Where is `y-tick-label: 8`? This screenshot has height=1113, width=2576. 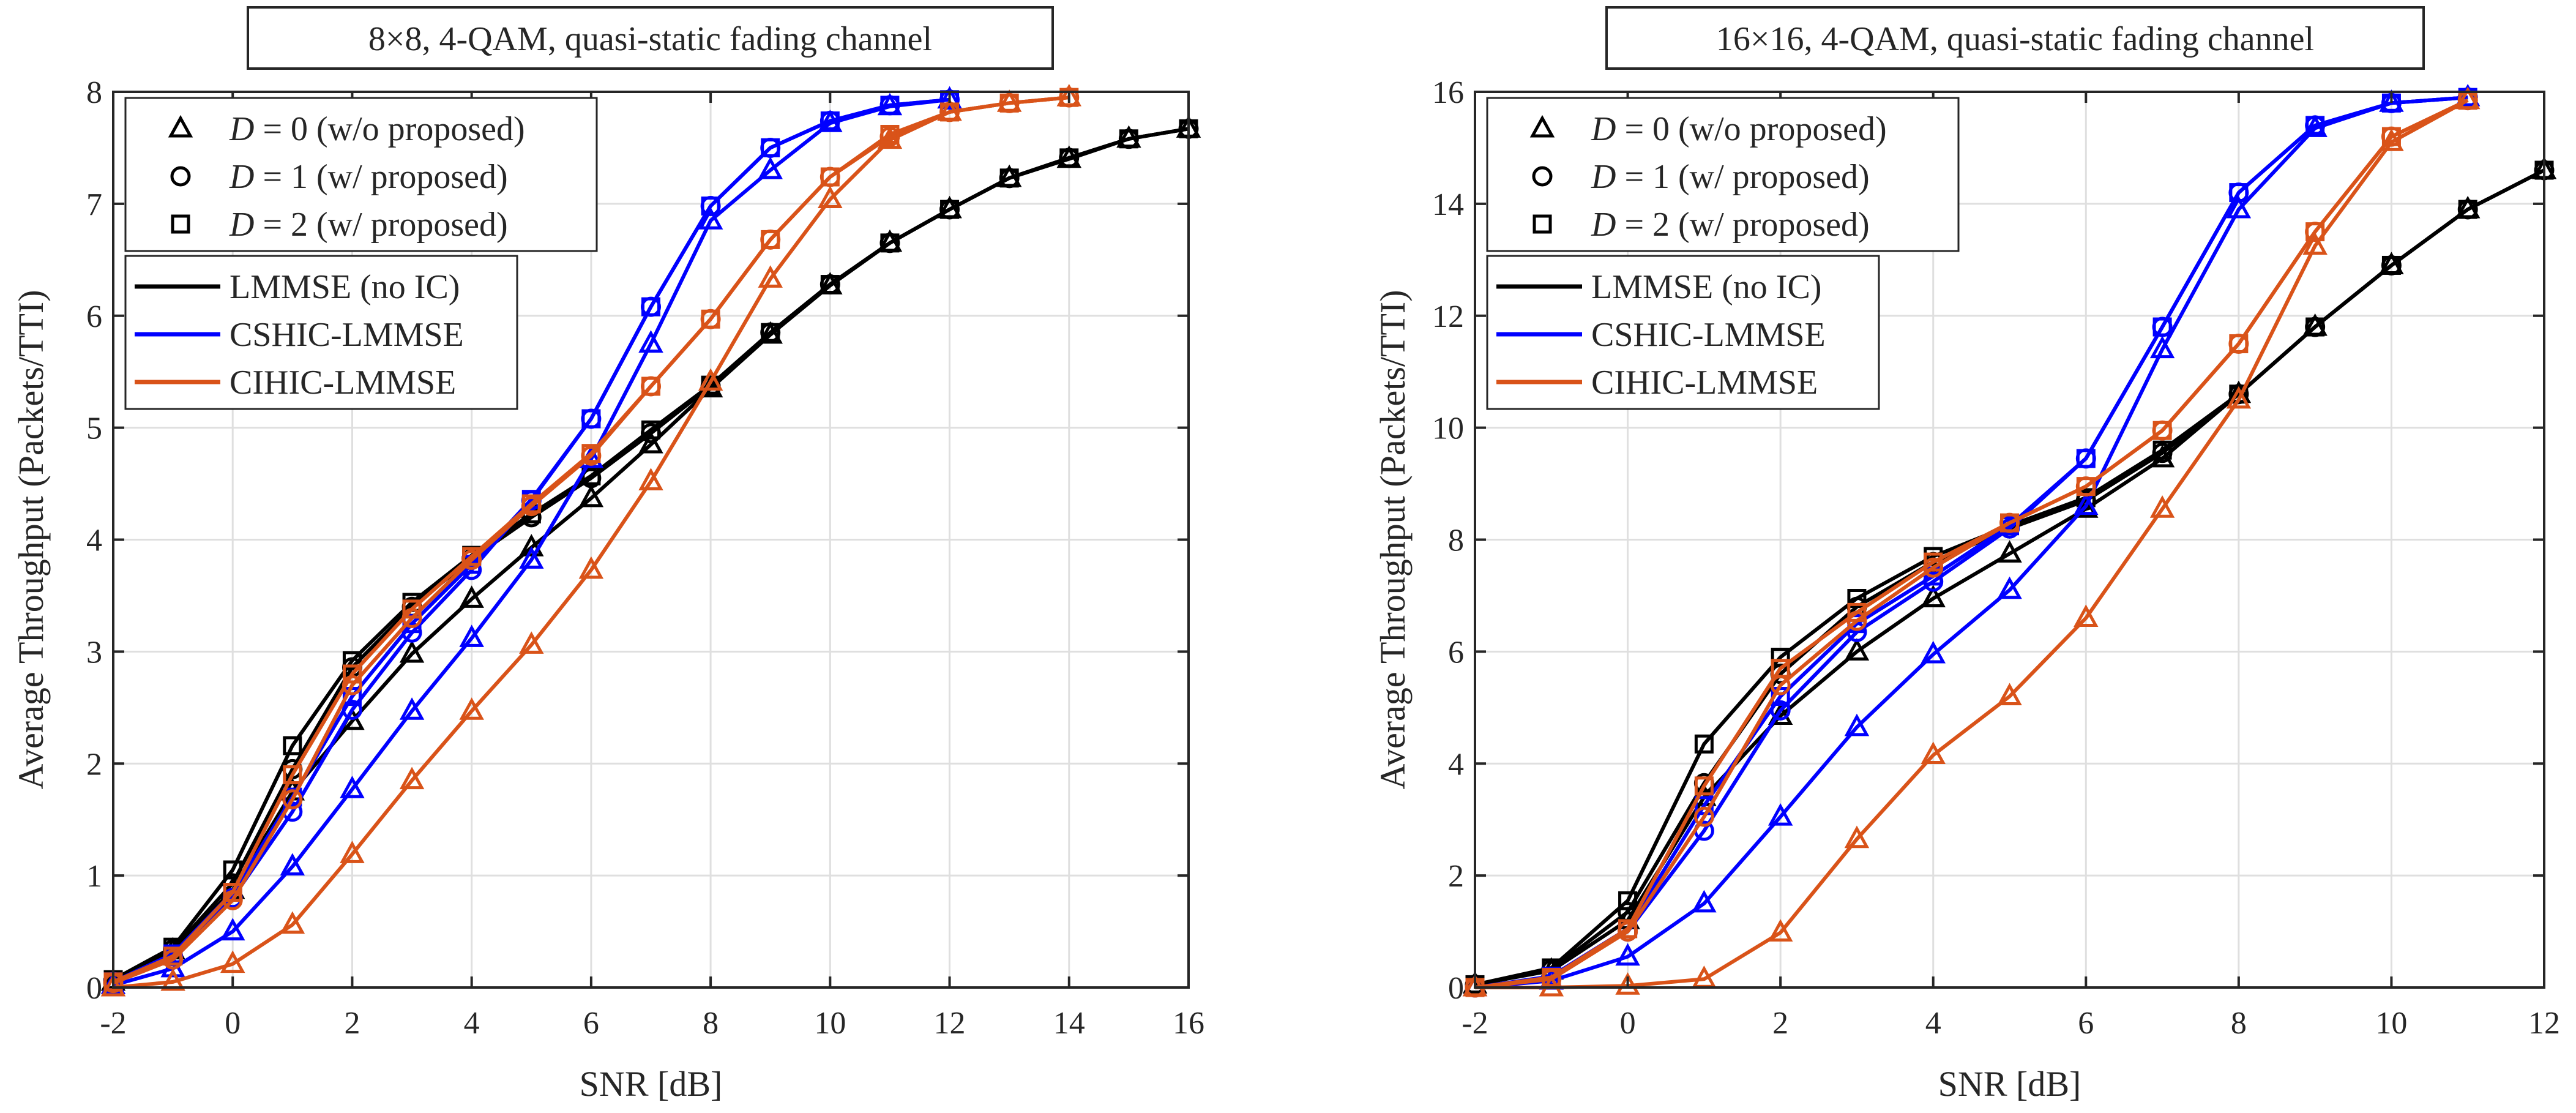
y-tick-label: 8 is located at coordinates (1456, 540).